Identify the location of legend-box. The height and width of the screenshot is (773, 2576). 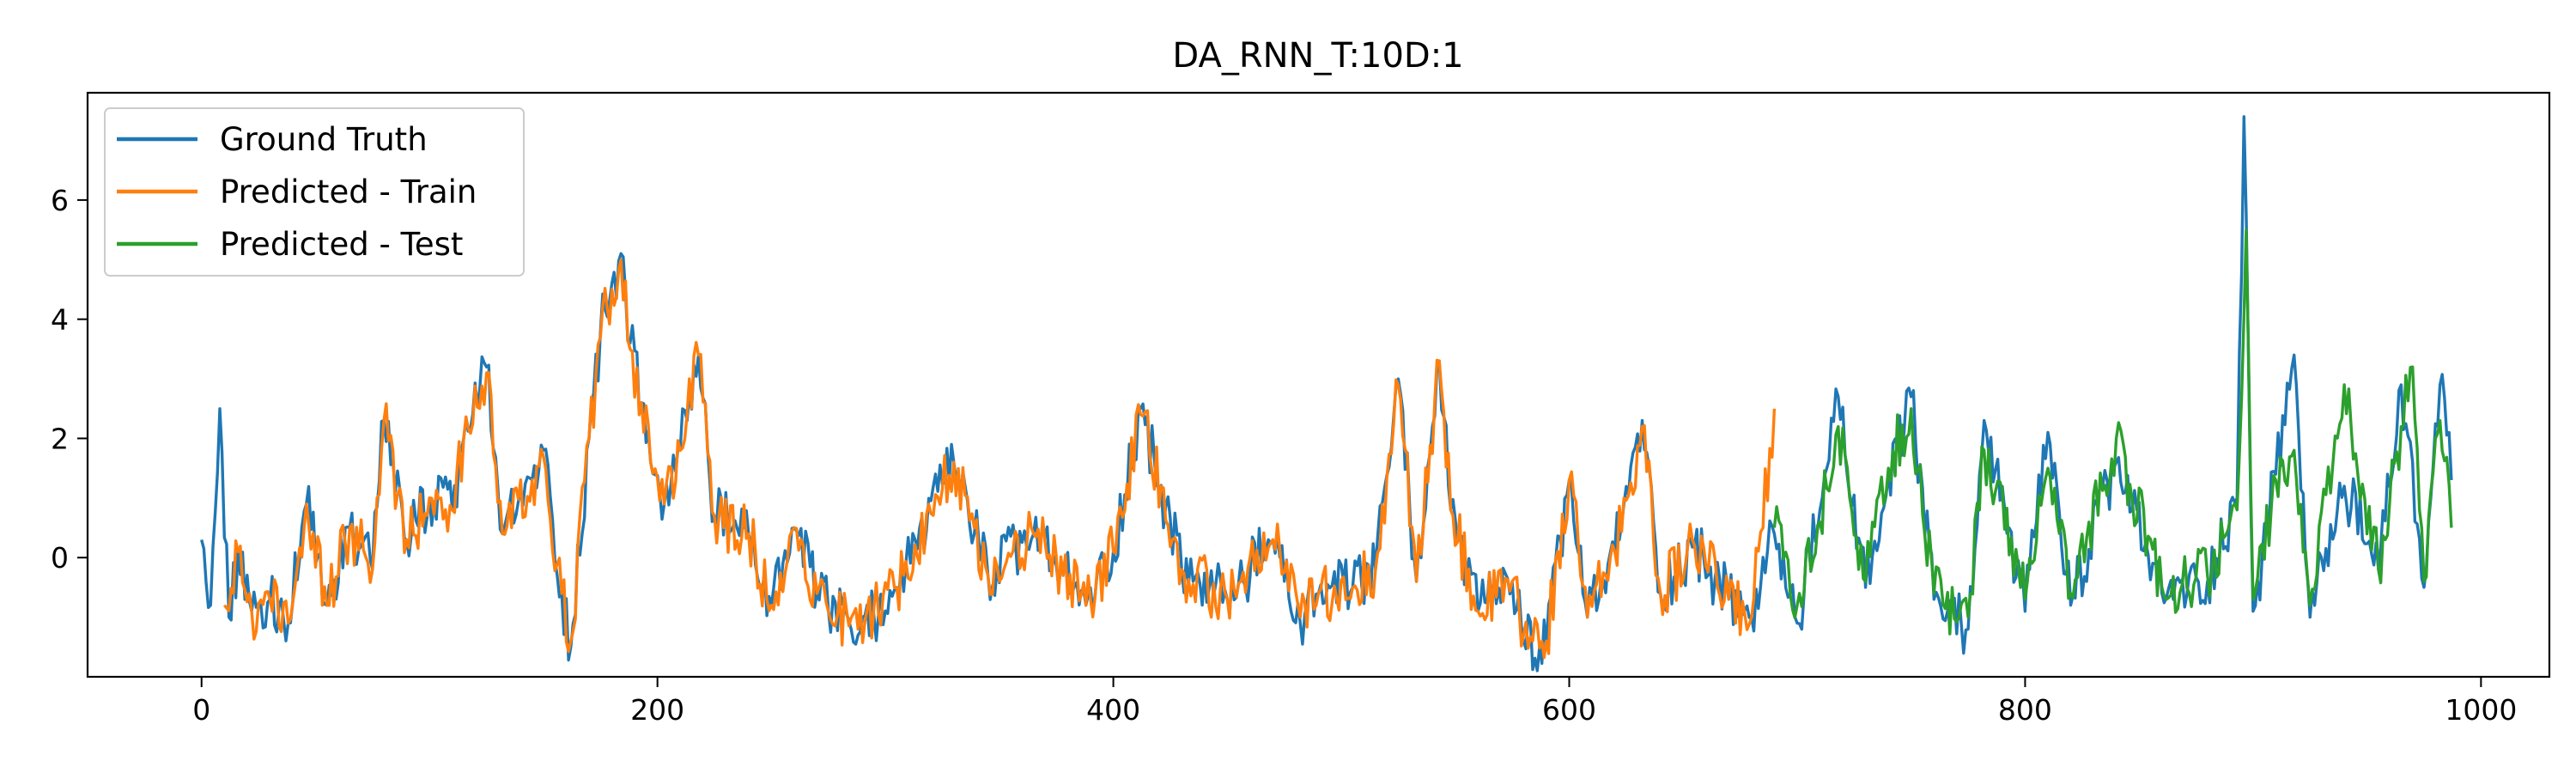
(314, 192).